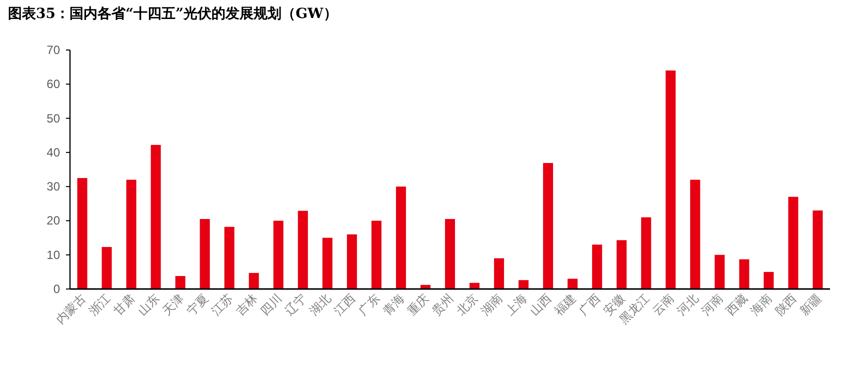 Image resolution: width=844 pixels, height=378 pixels. I want to click on x-tick-label: 天津, so click(173, 304).